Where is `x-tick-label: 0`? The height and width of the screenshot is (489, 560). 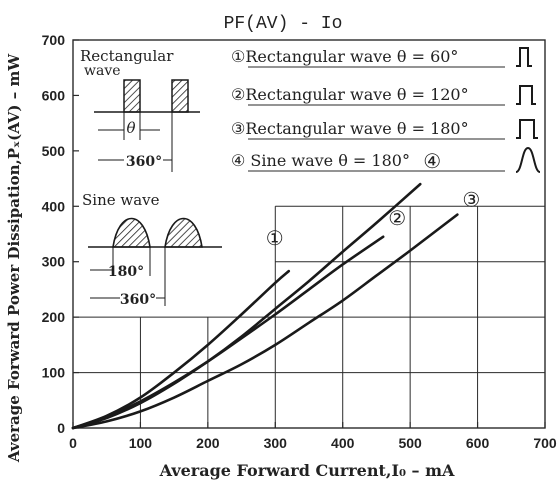
x-tick-label: 0 is located at coordinates (73, 443).